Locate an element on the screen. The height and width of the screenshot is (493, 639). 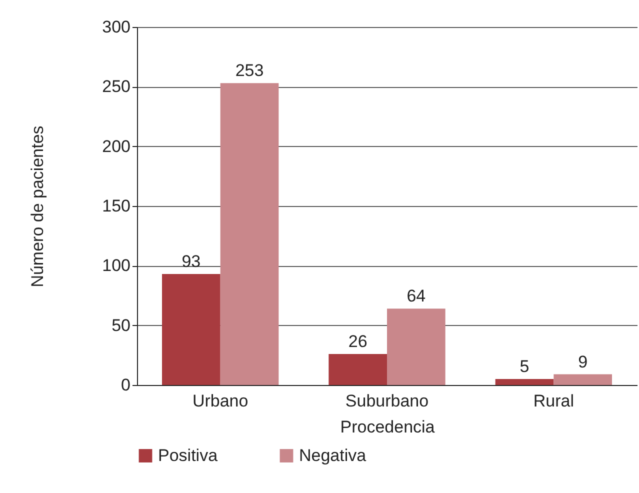
data-label: 5 is located at coordinates (525, 366).